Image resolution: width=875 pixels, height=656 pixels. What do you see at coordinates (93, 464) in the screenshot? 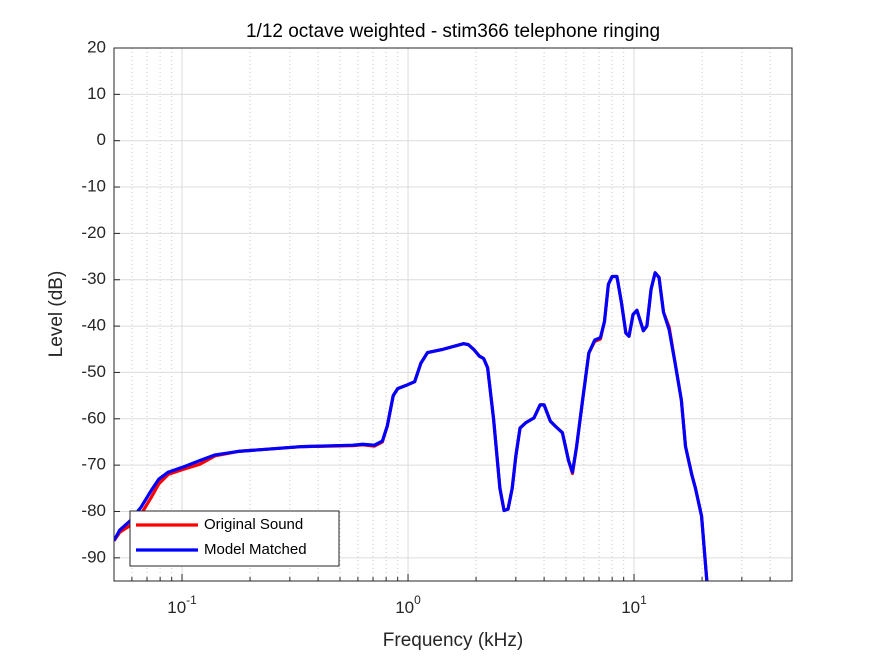
I see `y-tick-label: -70` at bounding box center [93, 464].